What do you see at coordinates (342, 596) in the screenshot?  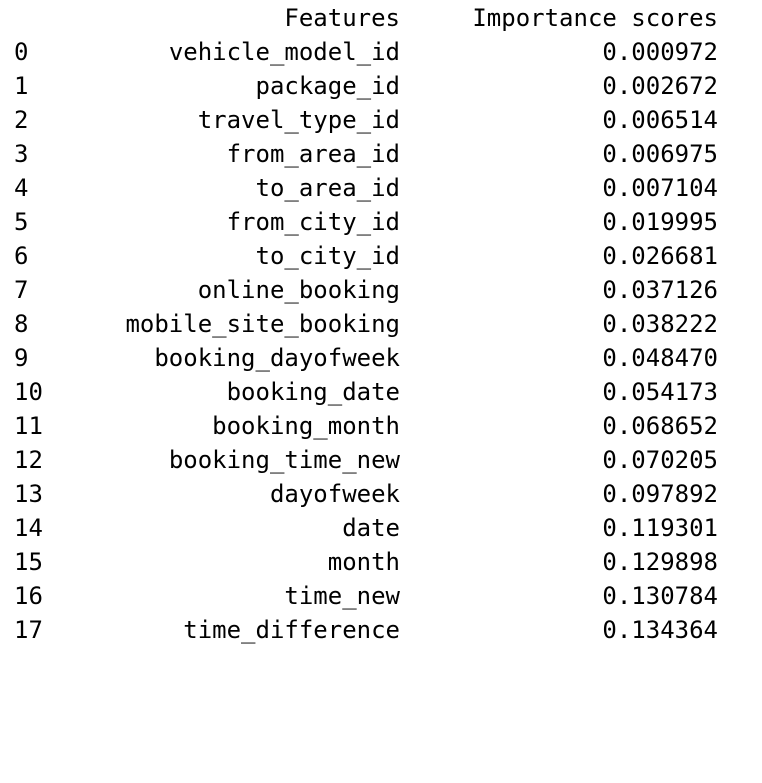 I see `feature-name: time_new` at bounding box center [342, 596].